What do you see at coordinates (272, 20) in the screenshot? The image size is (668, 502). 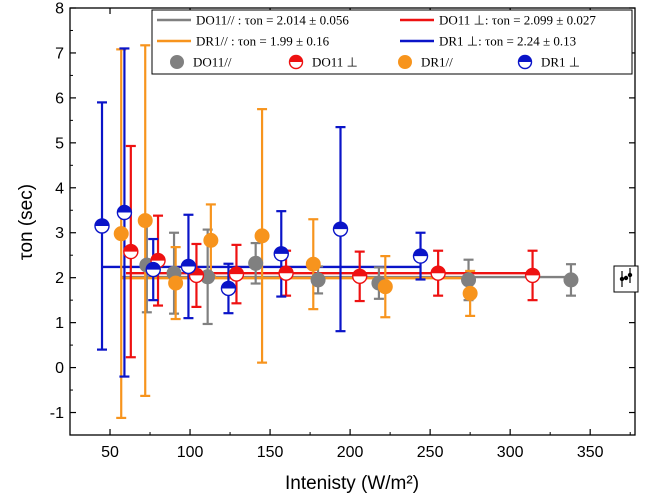 I see `legend-fit-label: DO11// : τon = 2.014 ± 0.056` at bounding box center [272, 20].